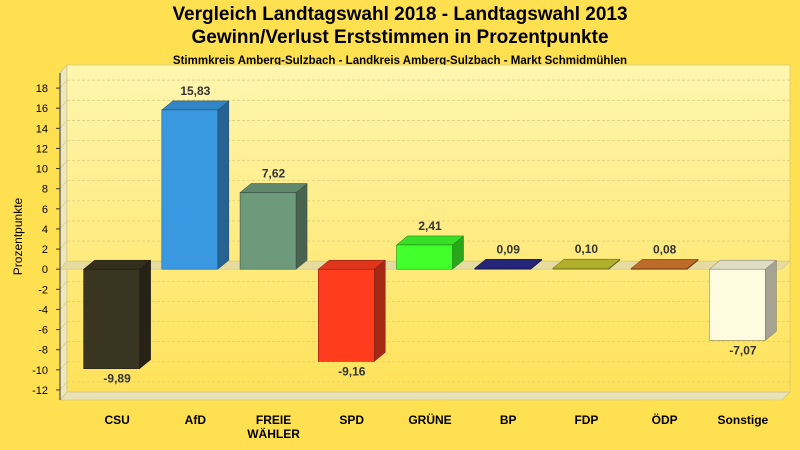  What do you see at coordinates (63, 232) in the screenshot?
I see `chart-left-wall` at bounding box center [63, 232].